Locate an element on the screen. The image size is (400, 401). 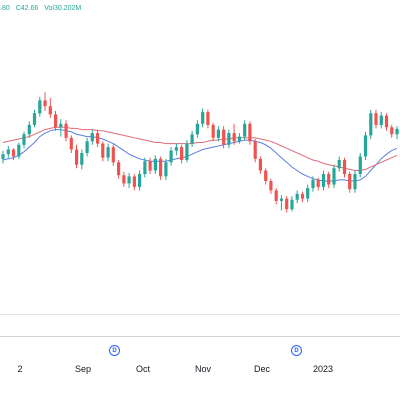
ma-fast-line is located at coordinates (200, 155).